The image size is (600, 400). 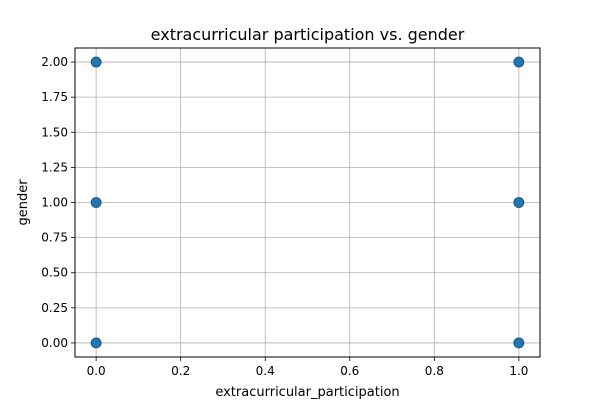 I want to click on chart-title: extracurricular participation vs. gender, so click(x=308, y=34).